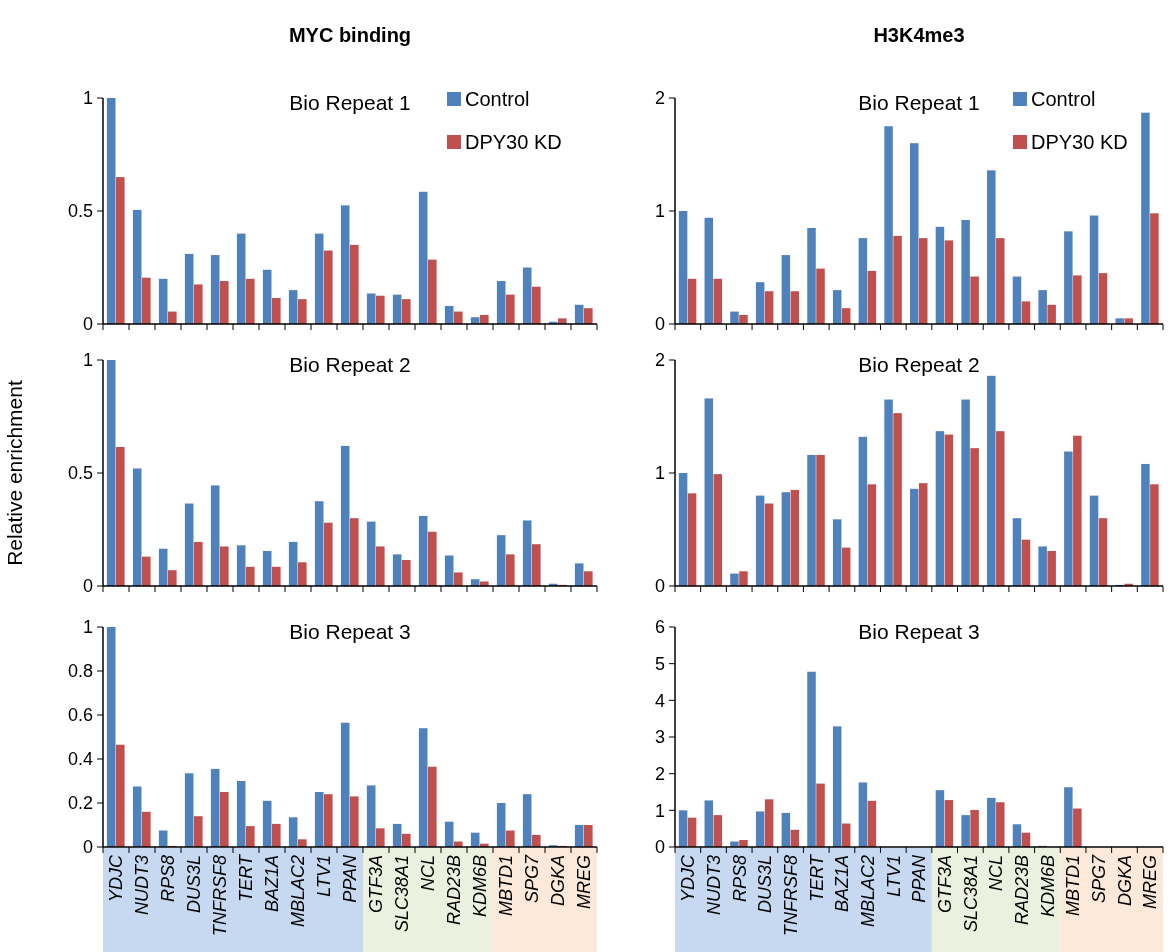 This screenshot has height=952, width=1171. I want to click on y-tick-label: 3, so click(659, 737).